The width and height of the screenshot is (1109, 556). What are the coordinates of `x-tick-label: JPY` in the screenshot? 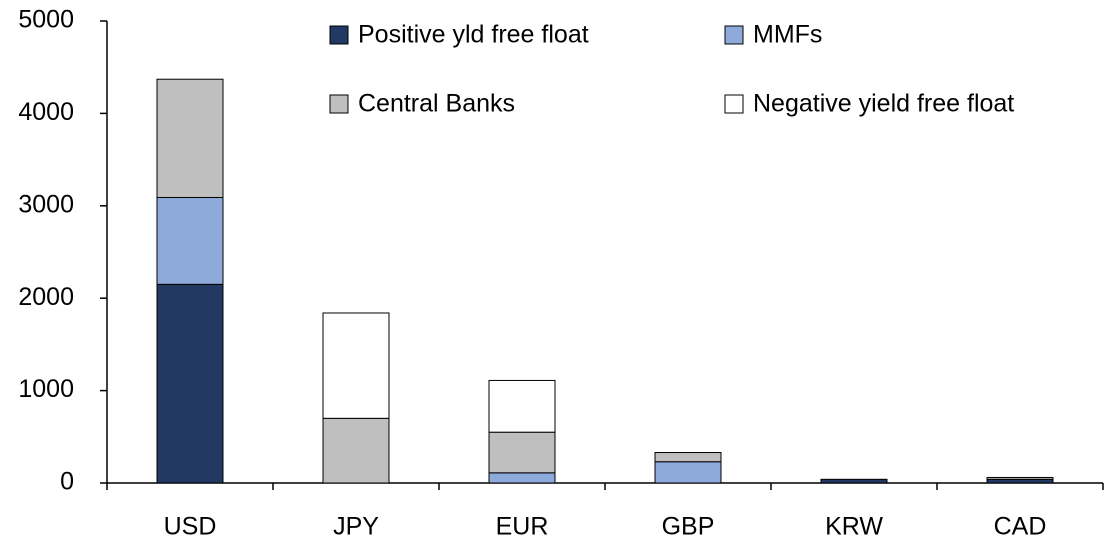 It's located at (356, 527).